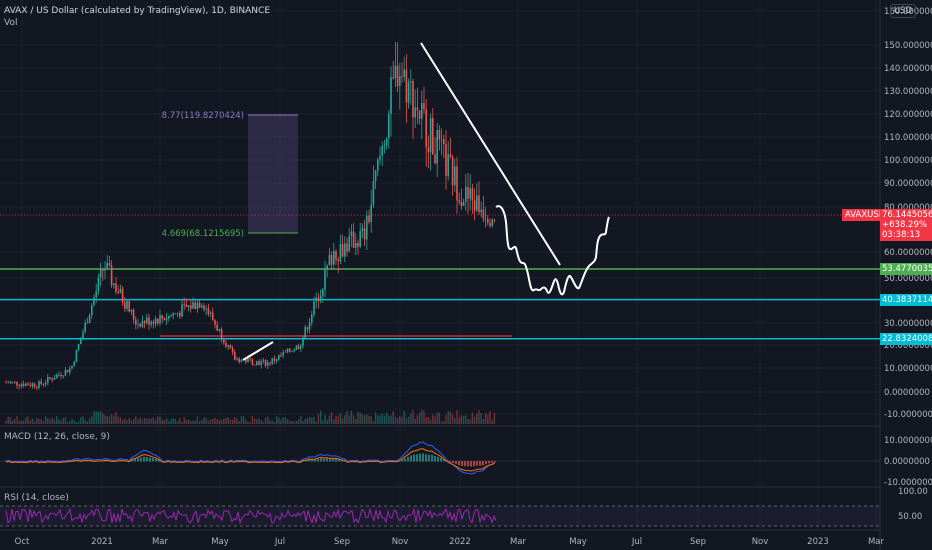 Image resolution: width=932 pixels, height=550 pixels. Describe the element at coordinates (279, 542) in the screenshot. I see `time-axis-label: Jul` at that location.